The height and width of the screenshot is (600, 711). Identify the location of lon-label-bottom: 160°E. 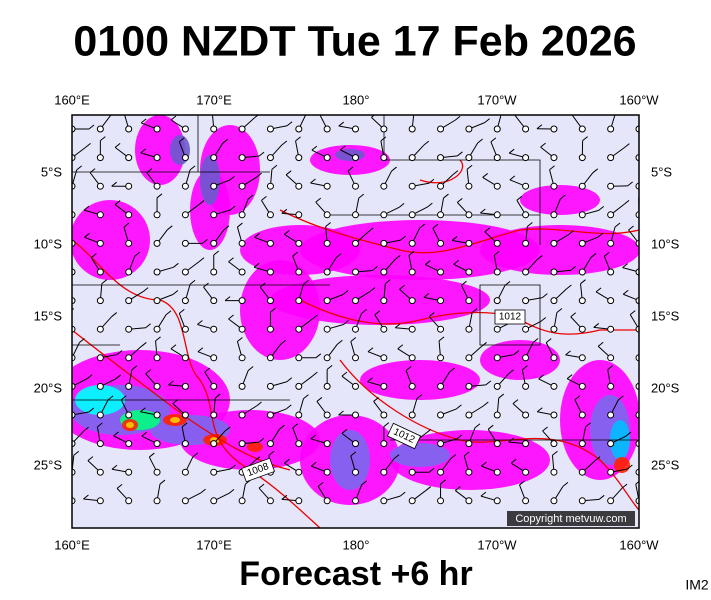
(72, 544).